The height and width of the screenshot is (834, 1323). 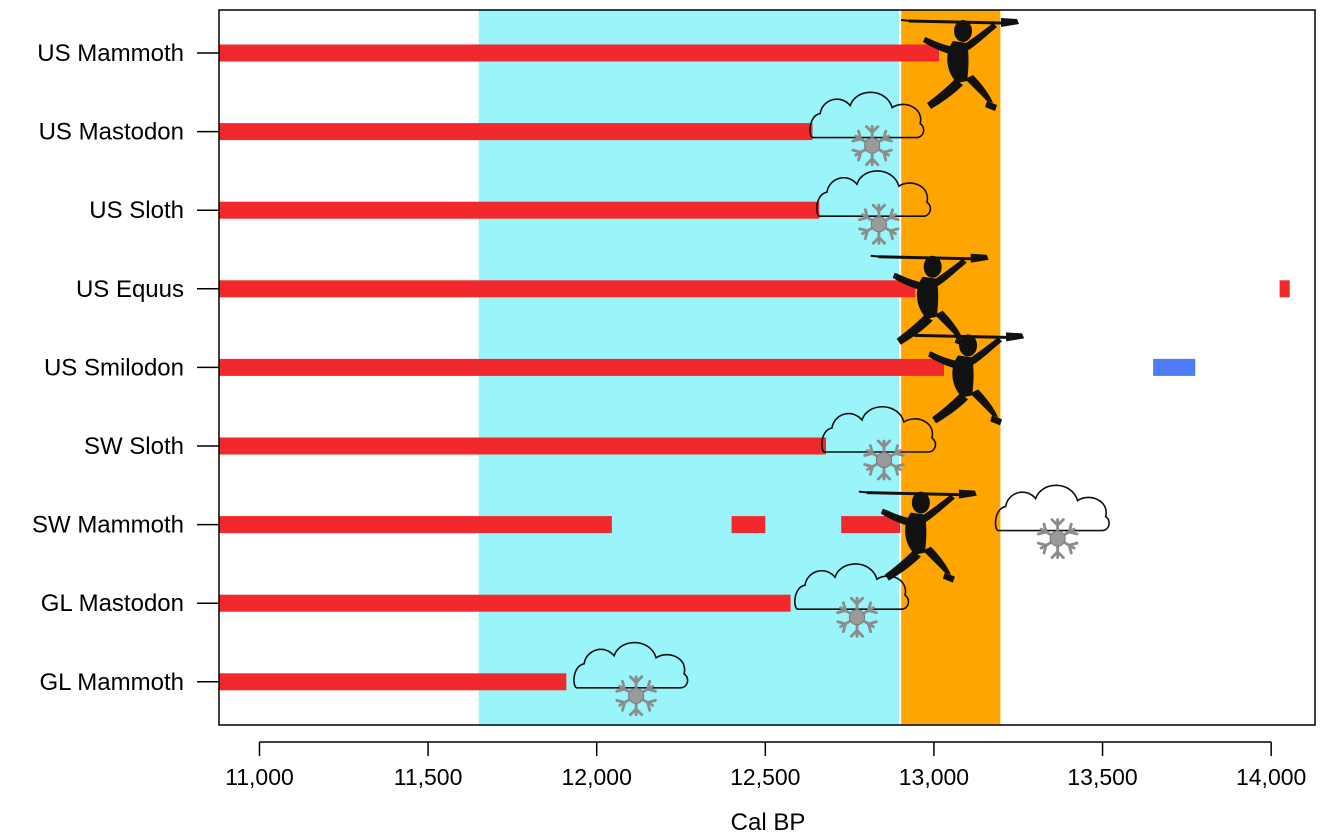 I want to click on y-tick-label: US Mammoth, so click(x=110, y=53).